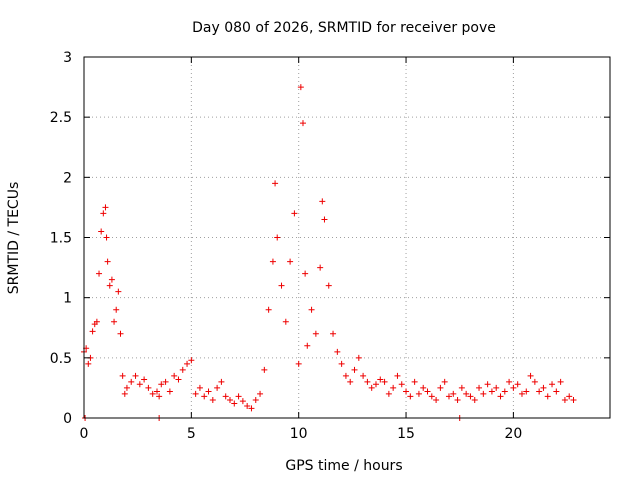 Image resolution: width=640 pixels, height=480 pixels. Describe the element at coordinates (406, 434) in the screenshot. I see `x-tick-label: 15` at that location.